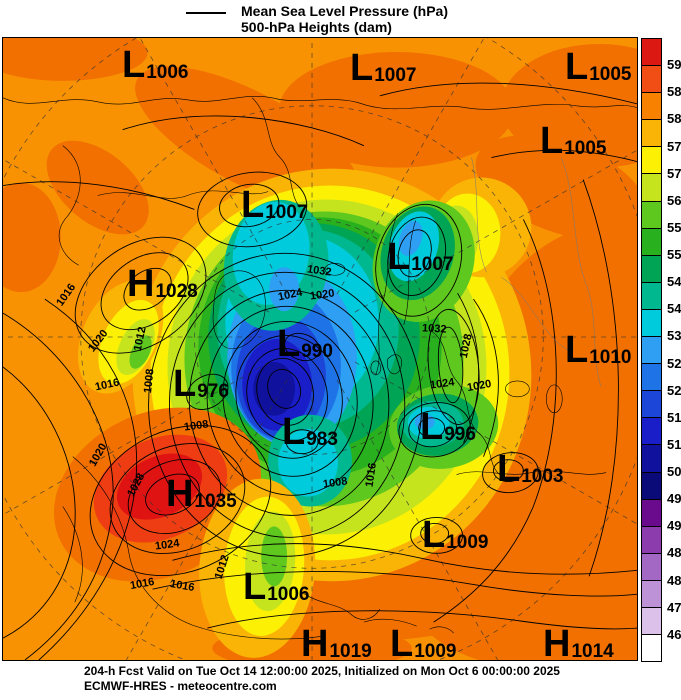 The image size is (681, 700). I want to click on colorbar-tick-label: 552, so click(674, 255).